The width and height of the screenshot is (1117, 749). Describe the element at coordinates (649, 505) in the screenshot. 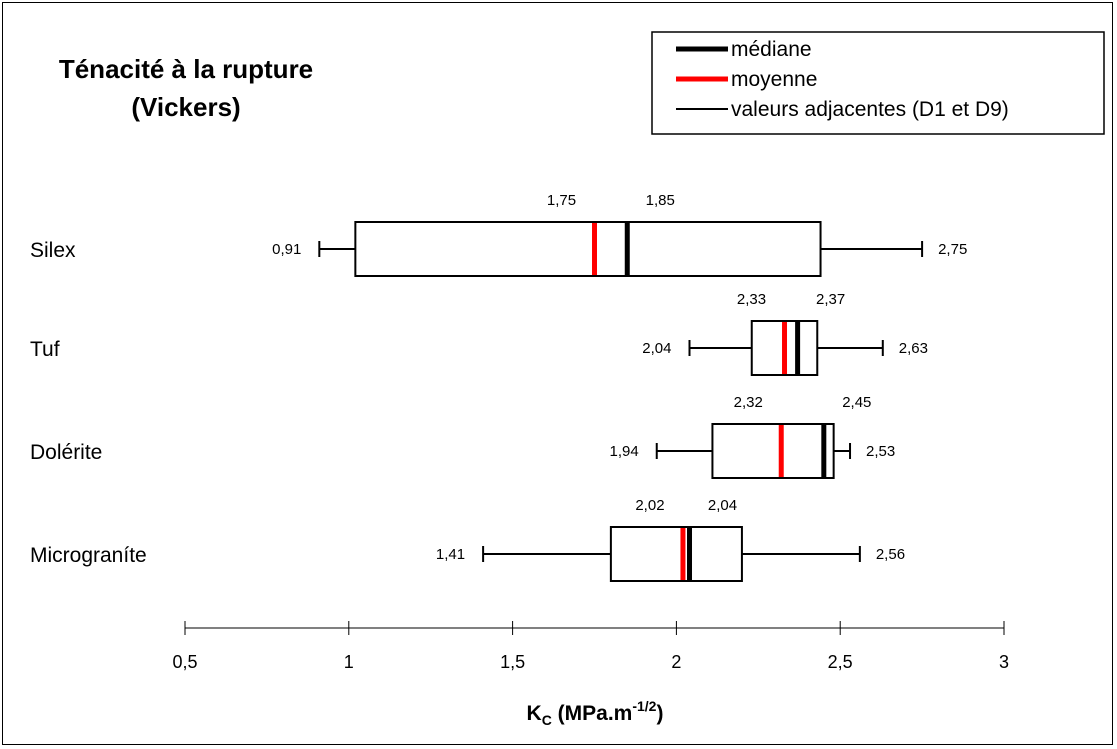

I see `mean-label-3: 2,02` at that location.